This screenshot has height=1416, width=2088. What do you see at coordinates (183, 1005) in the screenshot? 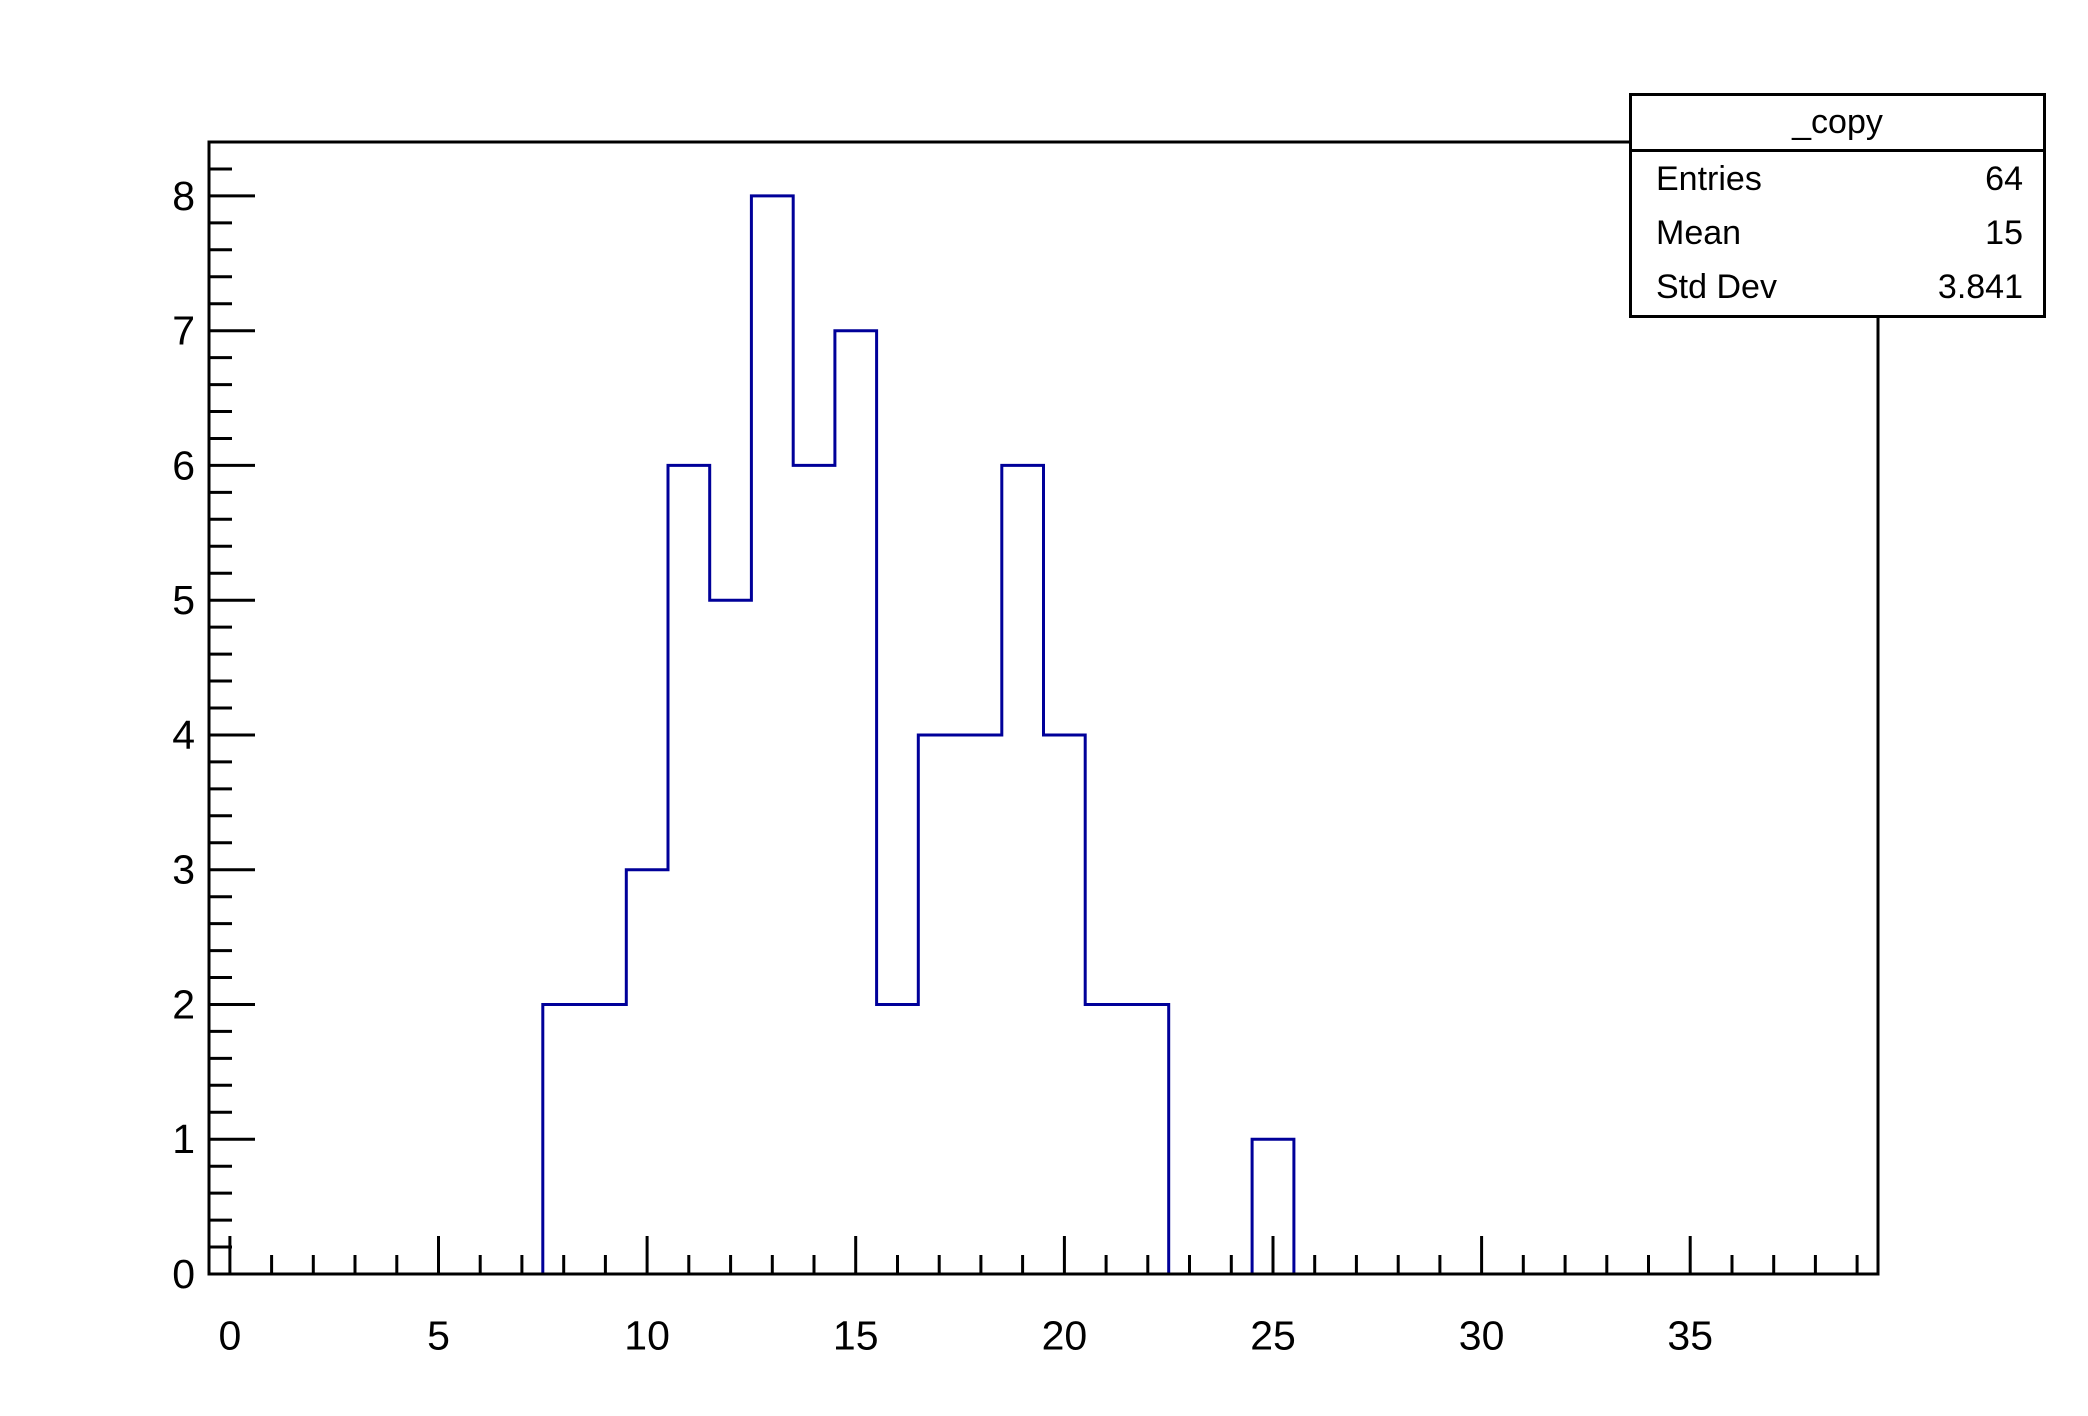
I see `y-axis-label: 2` at bounding box center [183, 1005].